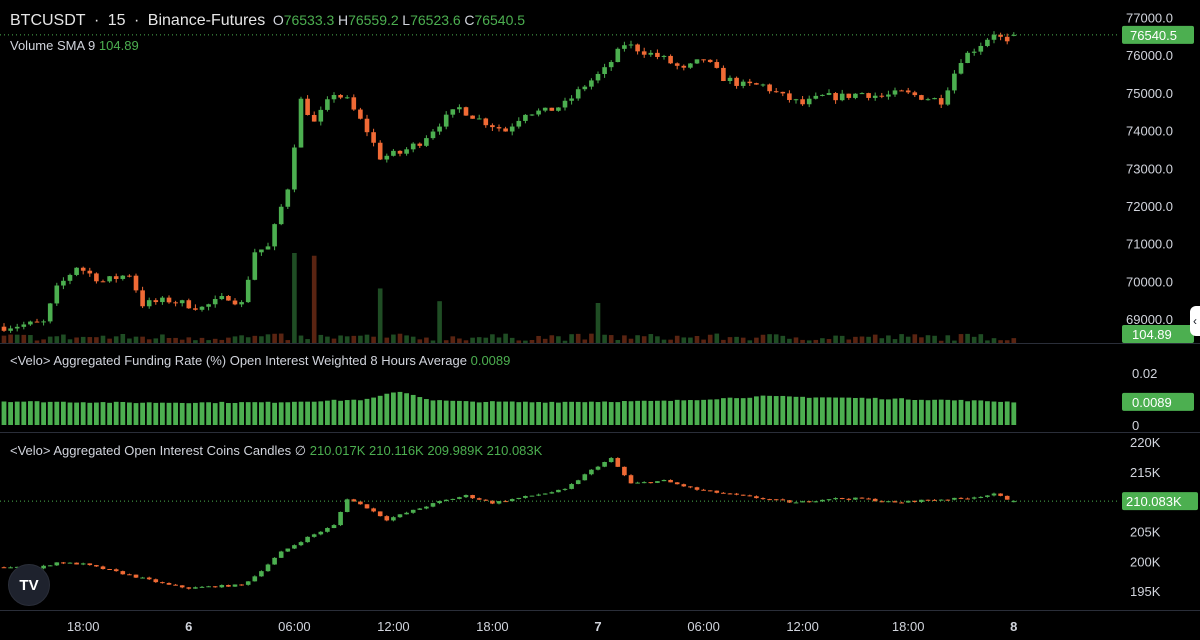 The height and width of the screenshot is (640, 1200). What do you see at coordinates (118, 45) in the screenshot?
I see `volume-legend-value: 104.89` at bounding box center [118, 45].